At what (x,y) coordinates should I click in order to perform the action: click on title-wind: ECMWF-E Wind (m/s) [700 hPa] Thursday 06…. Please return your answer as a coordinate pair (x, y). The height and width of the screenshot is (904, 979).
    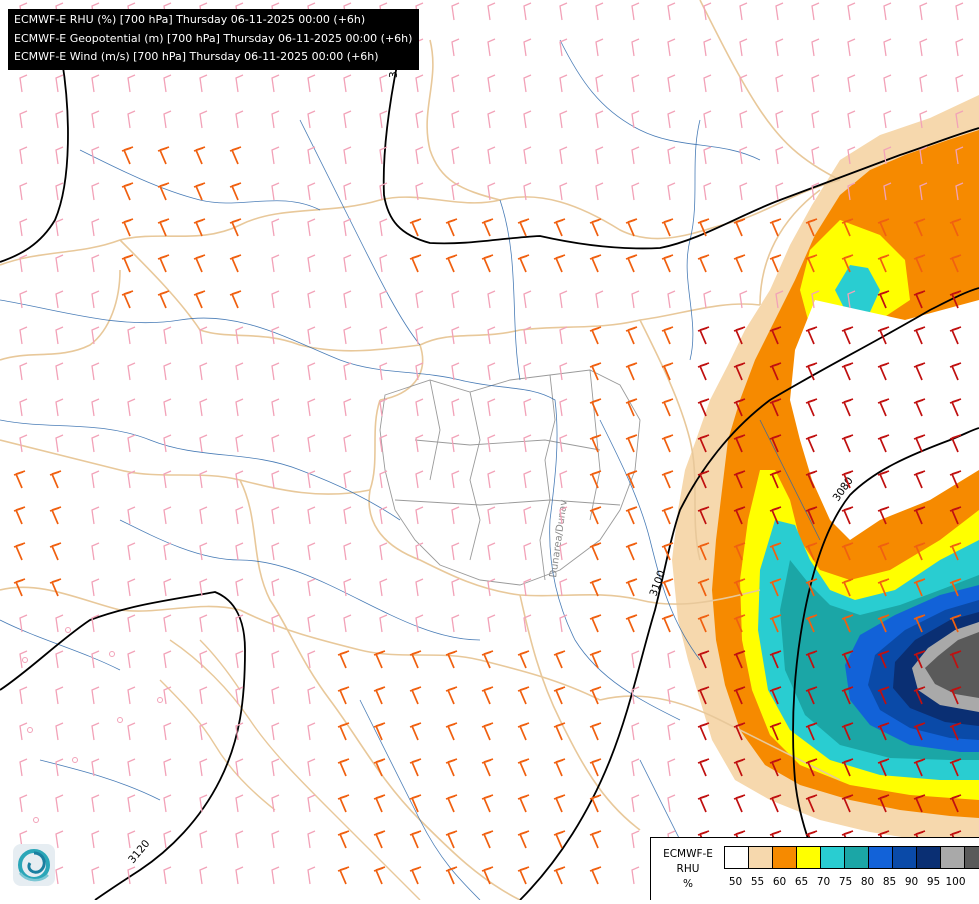
    Looking at the image, I should click on (196, 56).